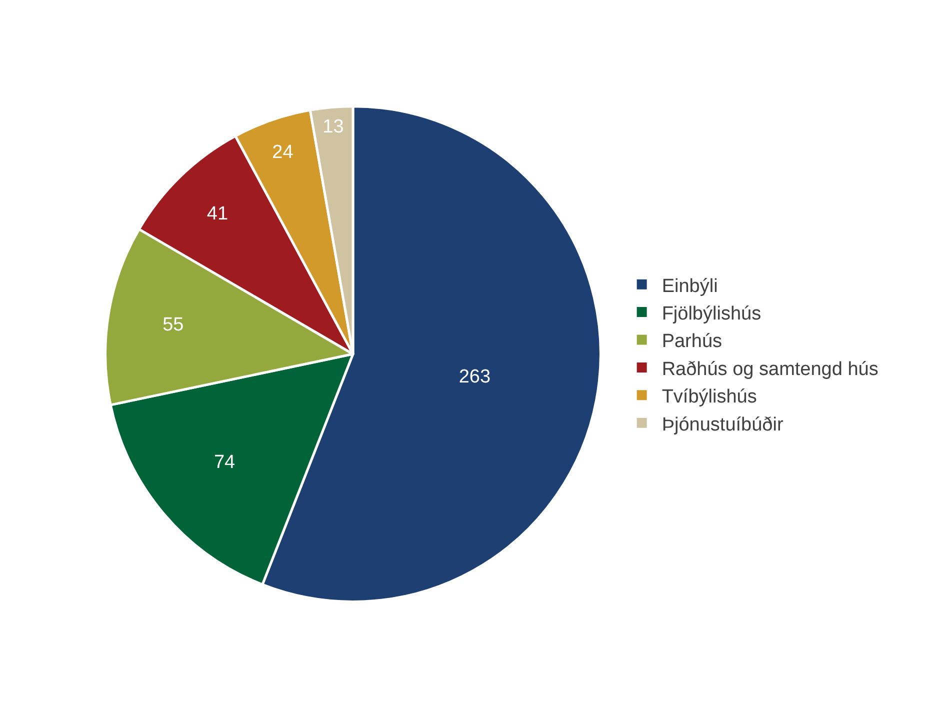 This screenshot has height=708, width=947. Describe the element at coordinates (474, 377) in the screenshot. I see `data-label: 263` at that location.